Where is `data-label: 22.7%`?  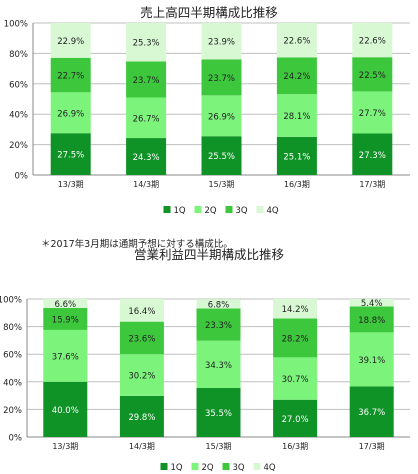 data-label: 22.7% is located at coordinates (70, 77).